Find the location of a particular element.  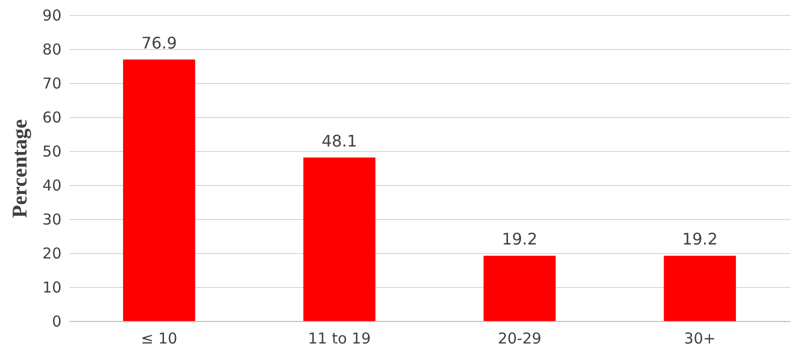

y-axis-title: Percentage is located at coordinates (19, 168).